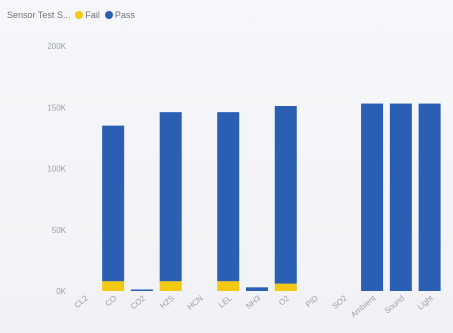 The width and height of the screenshot is (453, 333). What do you see at coordinates (426, 302) in the screenshot?
I see `x-tick-label: Light` at bounding box center [426, 302].